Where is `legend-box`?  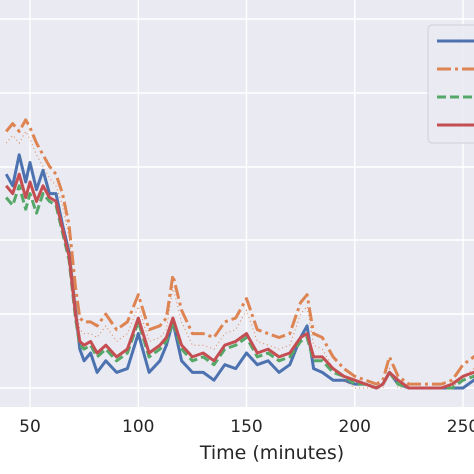 legend-box is located at coordinates (450, 84).